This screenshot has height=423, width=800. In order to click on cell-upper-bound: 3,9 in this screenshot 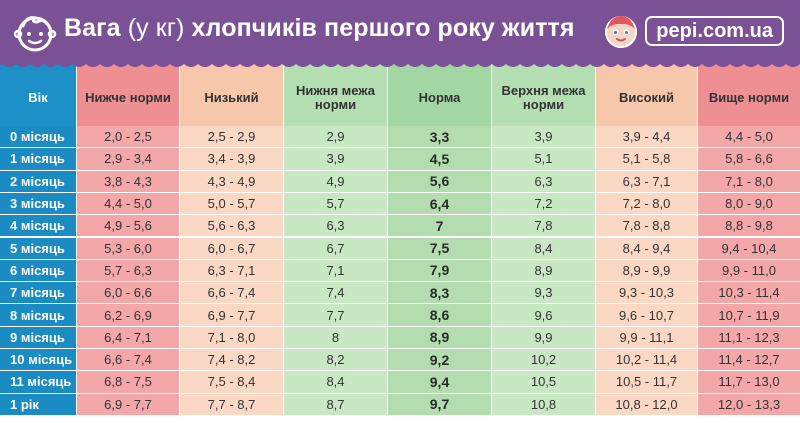, I will do `click(543, 137)`.